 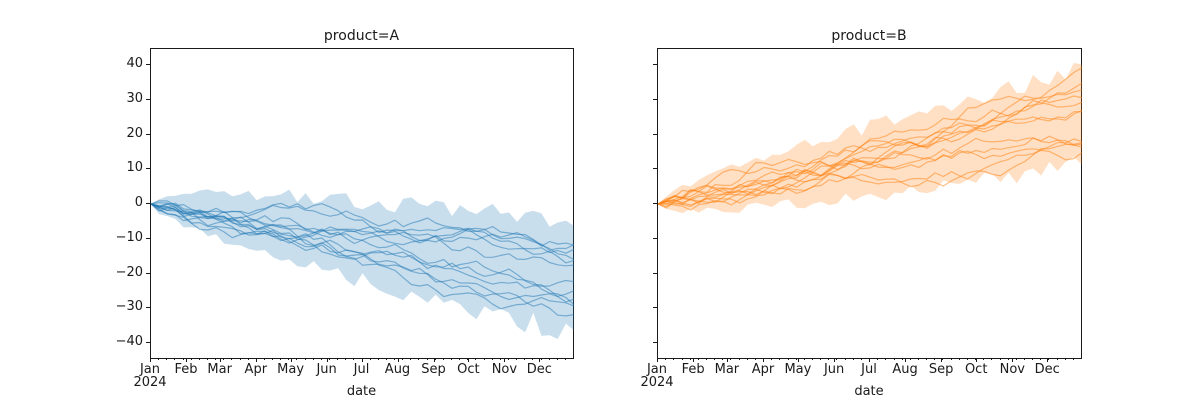 What do you see at coordinates (129, 307) in the screenshot?
I see `y-tick-label: −30` at bounding box center [129, 307].